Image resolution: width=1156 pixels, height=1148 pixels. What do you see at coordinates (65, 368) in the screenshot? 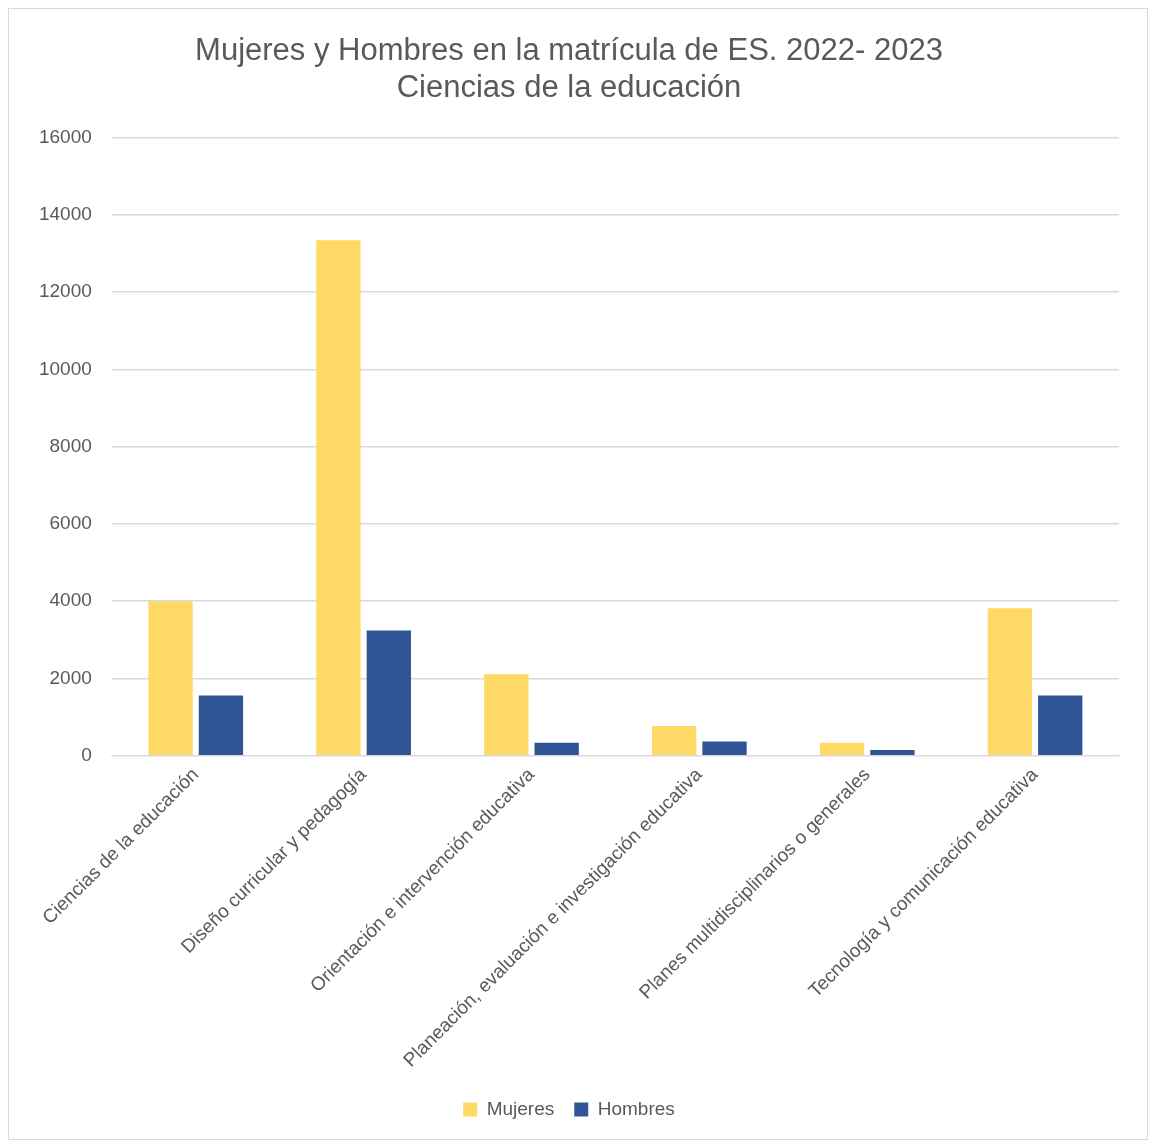
I see `y-tick-label: 10000` at bounding box center [65, 368].